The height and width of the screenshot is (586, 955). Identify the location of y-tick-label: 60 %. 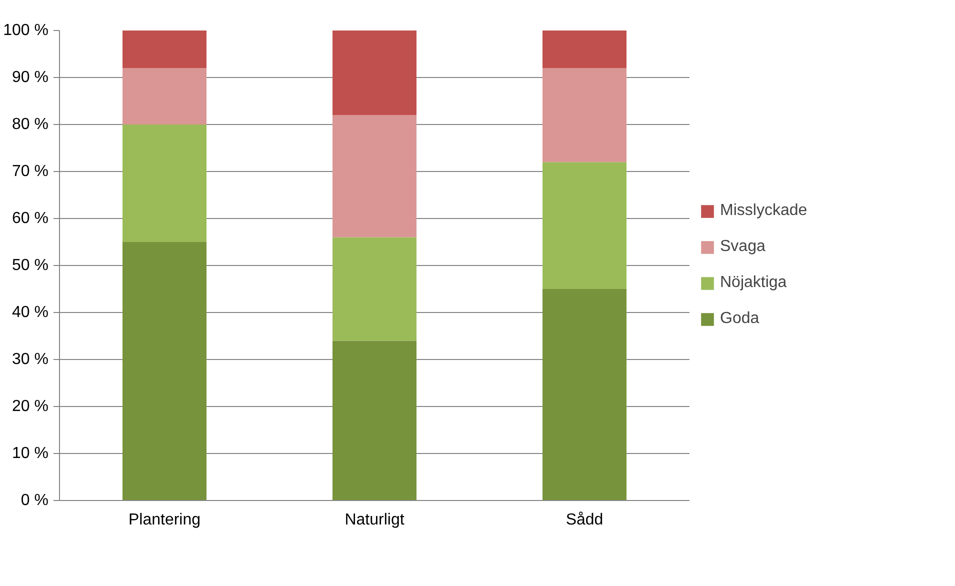
(30, 218).